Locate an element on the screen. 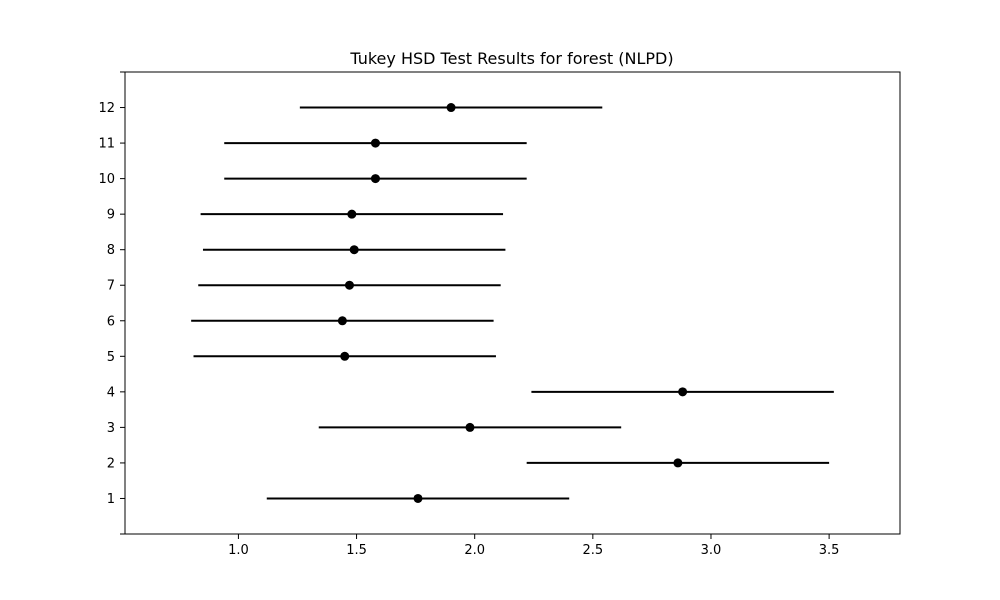 Image resolution: width=1000 pixels, height=600 pixels. y-tick-label: 5 is located at coordinates (111, 357).